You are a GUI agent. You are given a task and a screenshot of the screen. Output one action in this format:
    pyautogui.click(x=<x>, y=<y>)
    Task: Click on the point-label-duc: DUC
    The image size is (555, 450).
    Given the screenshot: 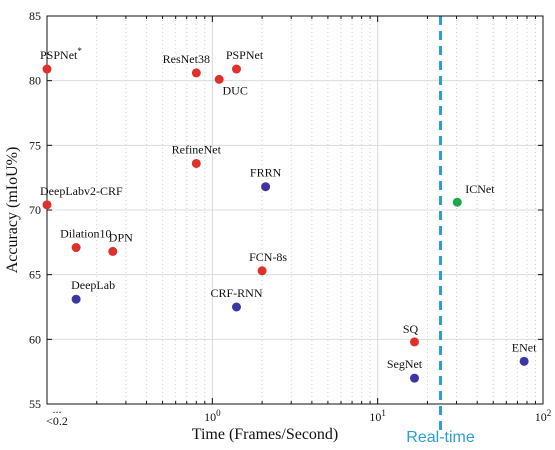 What is the action you would take?
    pyautogui.click(x=235, y=90)
    